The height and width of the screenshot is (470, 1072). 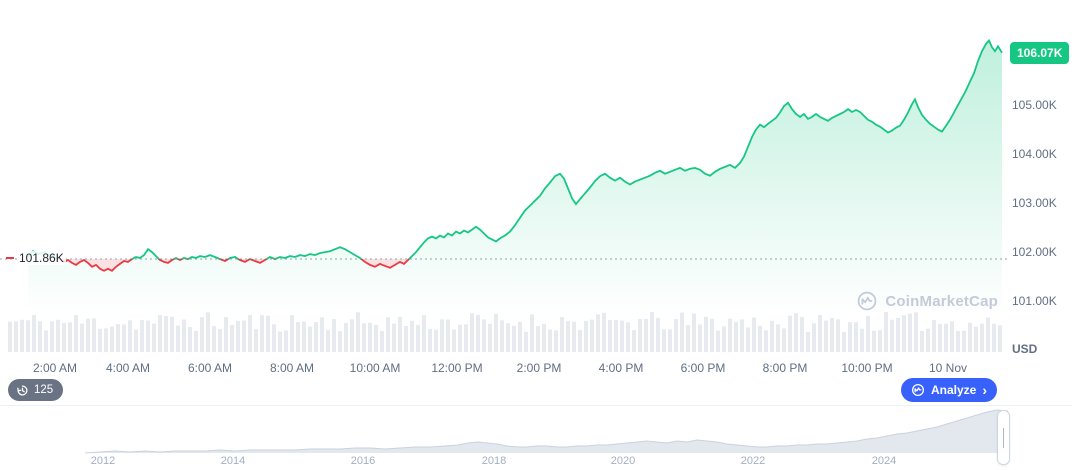 I want to click on navigator-area-fill, so click(x=546, y=431).